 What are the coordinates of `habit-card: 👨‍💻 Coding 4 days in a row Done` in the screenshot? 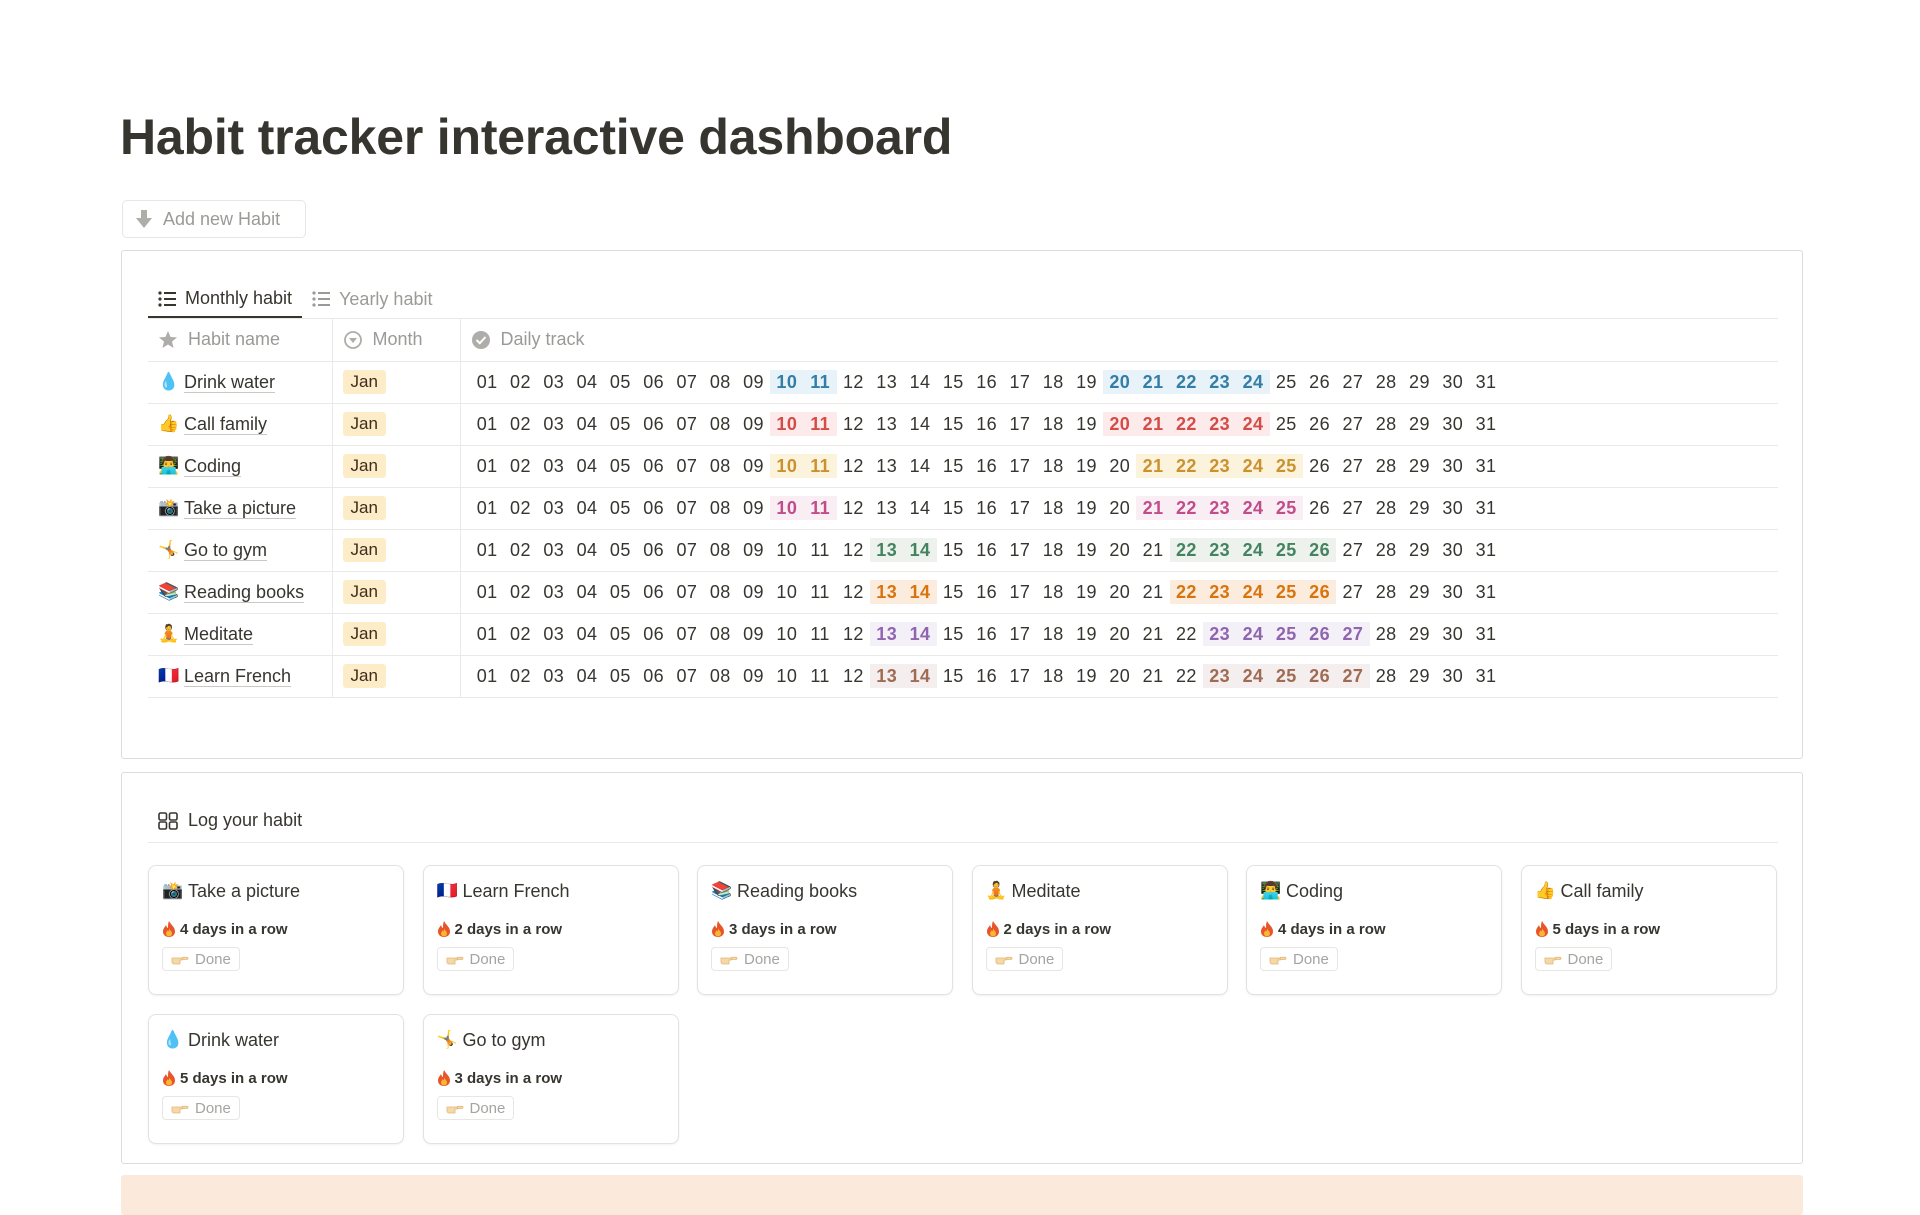 It's located at (1374, 930).